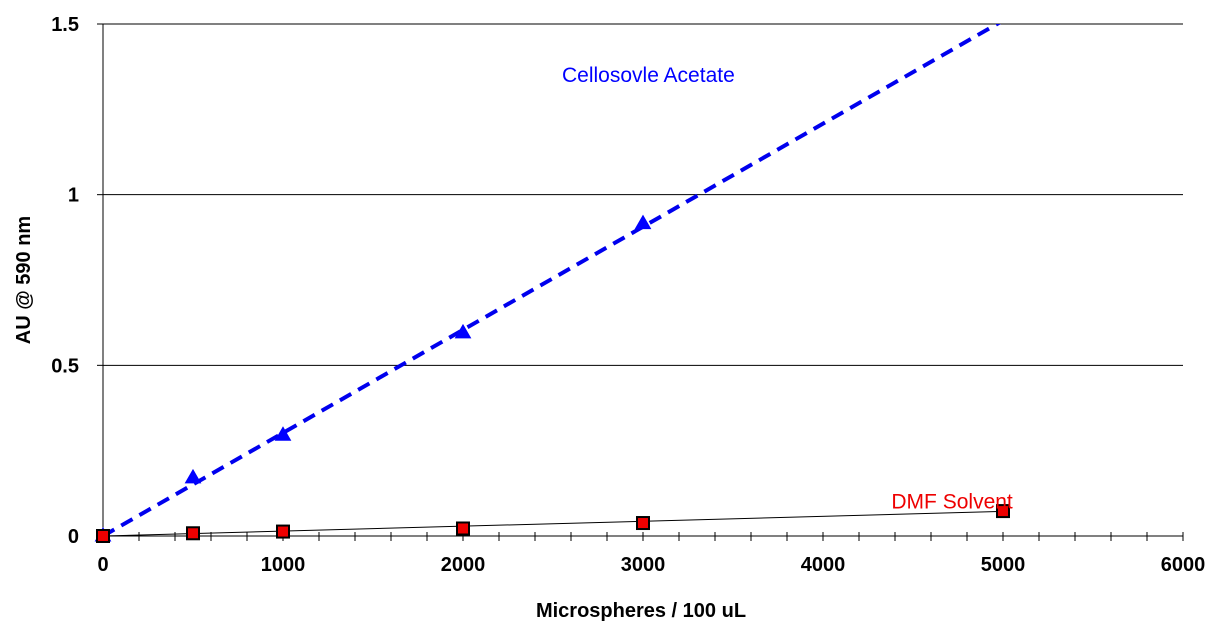  What do you see at coordinates (1003, 565) in the screenshot?
I see `x-tick-label: 5000` at bounding box center [1003, 565].